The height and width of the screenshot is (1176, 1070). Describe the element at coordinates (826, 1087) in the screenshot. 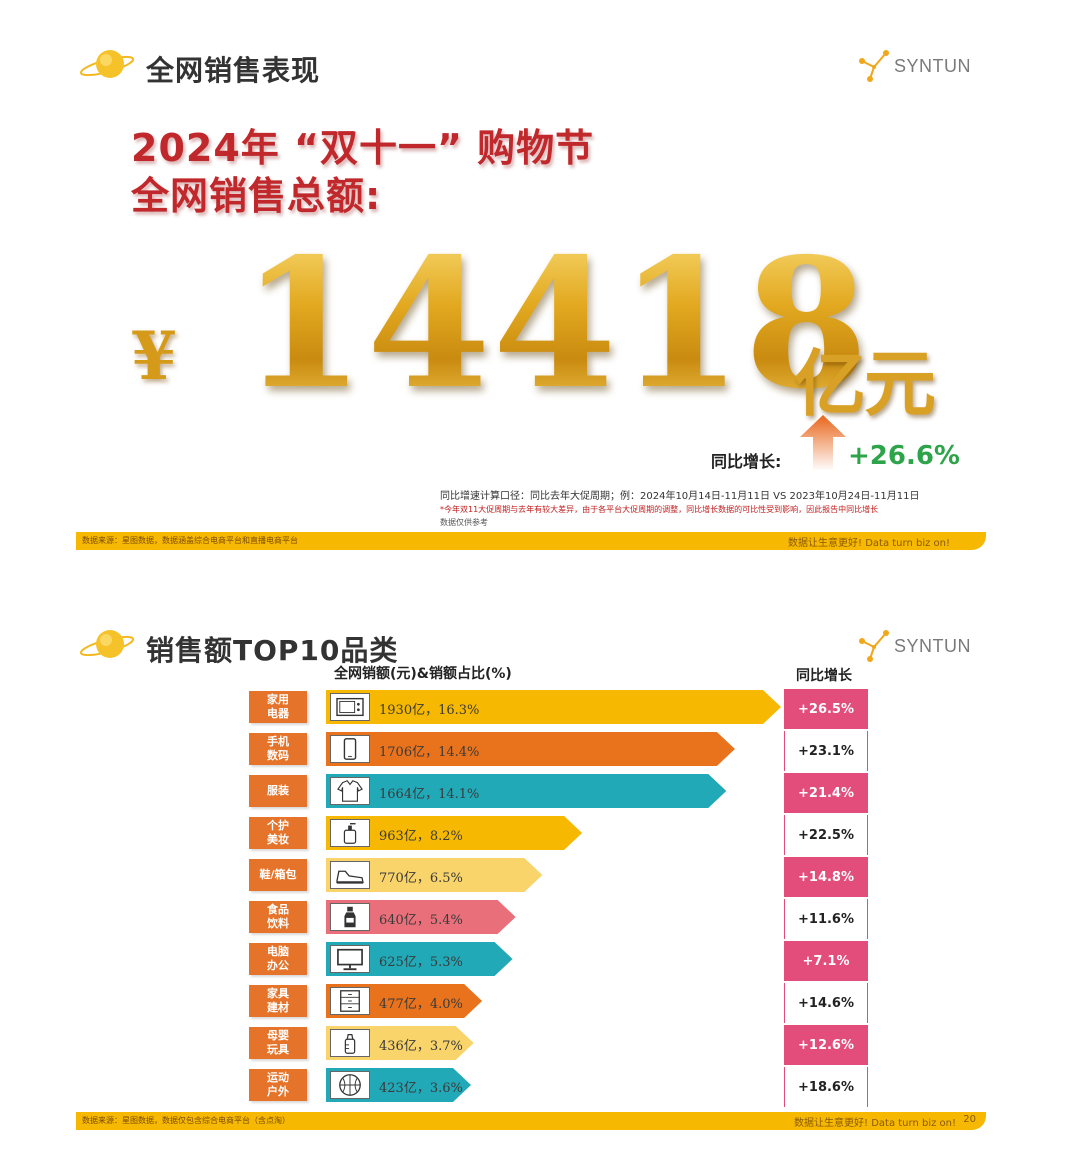

I see `growth-cell: +18.6%` at that location.